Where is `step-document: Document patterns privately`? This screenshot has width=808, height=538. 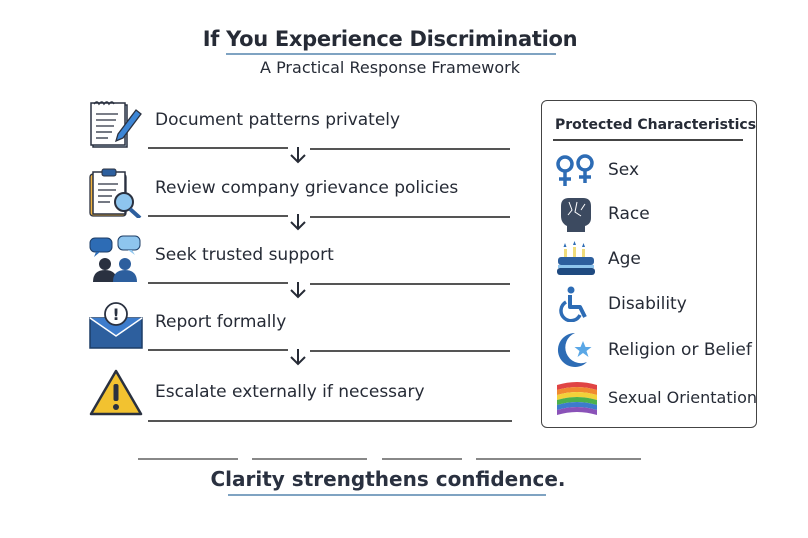
step-document: Document patterns privately is located at coordinates (278, 120).